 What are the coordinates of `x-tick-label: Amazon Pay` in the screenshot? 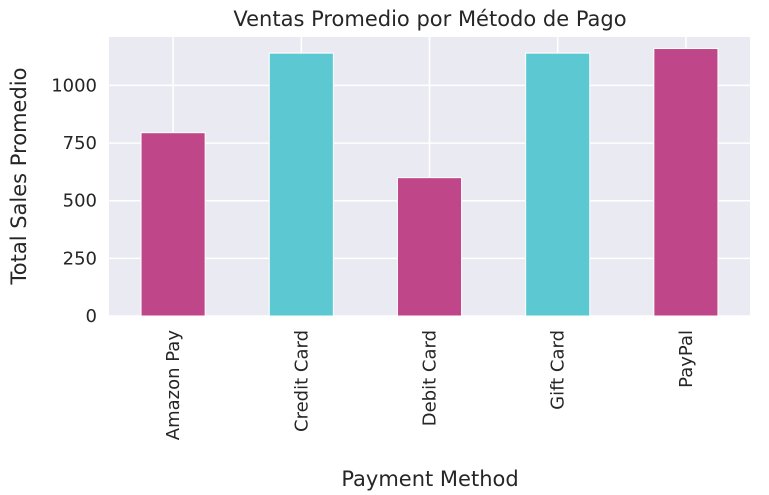 It's located at (173, 385).